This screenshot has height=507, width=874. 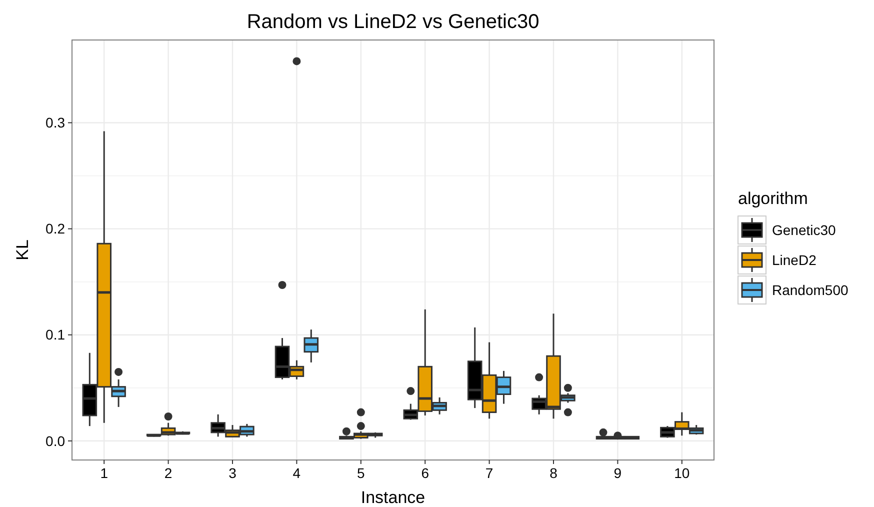 What do you see at coordinates (56, 122) in the screenshot?
I see `y-tick-label: 0.3` at bounding box center [56, 122].